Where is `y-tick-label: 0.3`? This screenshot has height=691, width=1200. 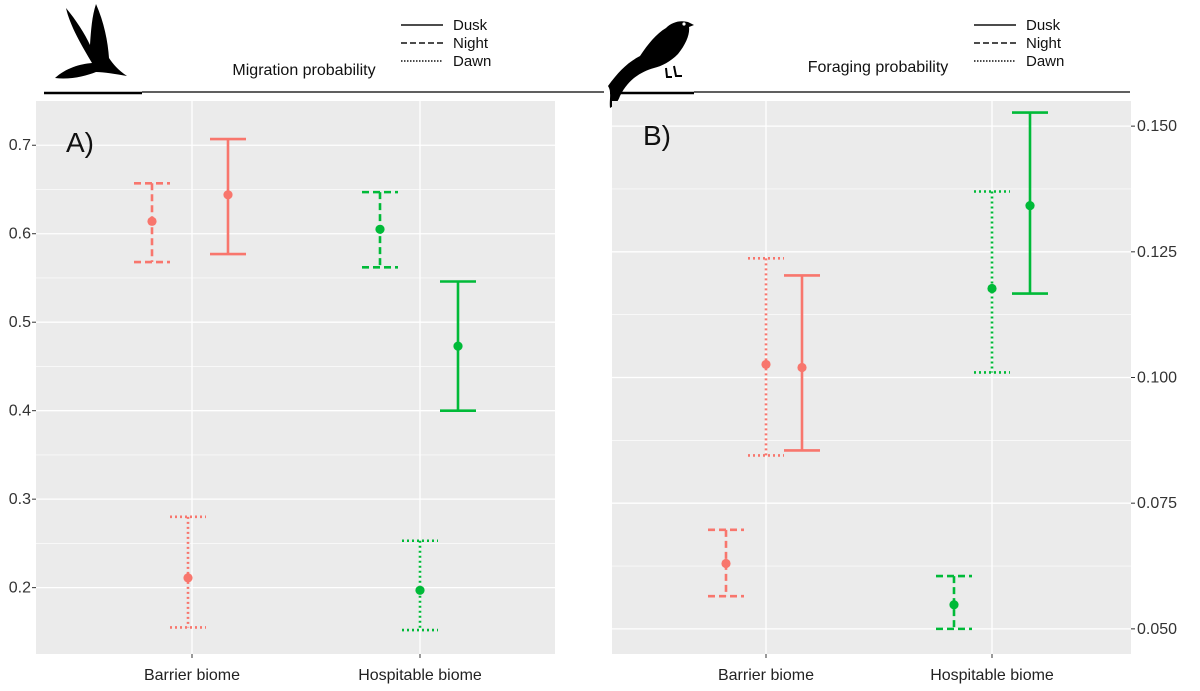
y-tick-label: 0.3 is located at coordinates (20, 499).